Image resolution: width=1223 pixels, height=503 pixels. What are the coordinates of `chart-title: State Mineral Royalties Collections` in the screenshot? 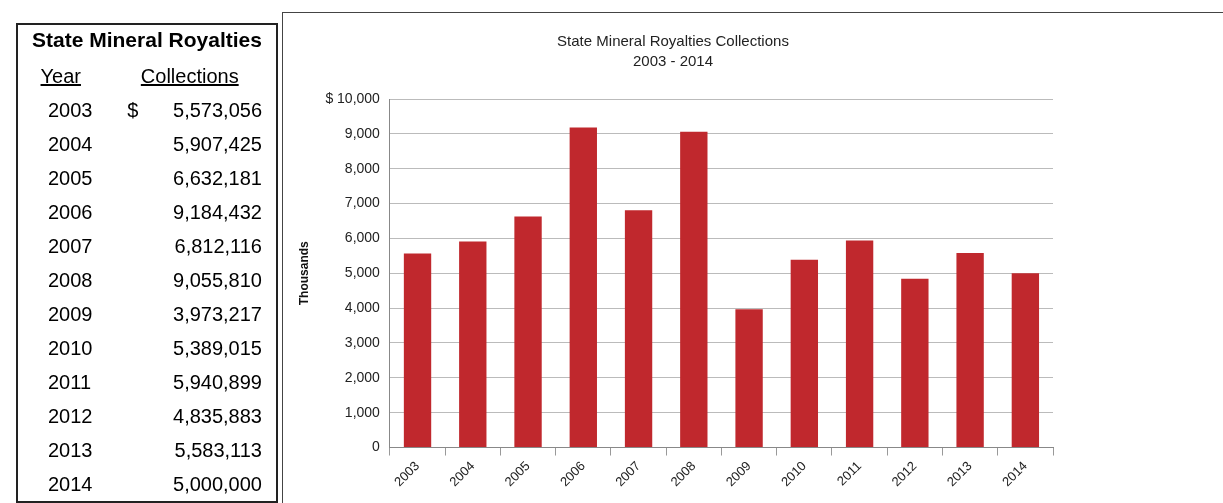 It's located at (673, 41).